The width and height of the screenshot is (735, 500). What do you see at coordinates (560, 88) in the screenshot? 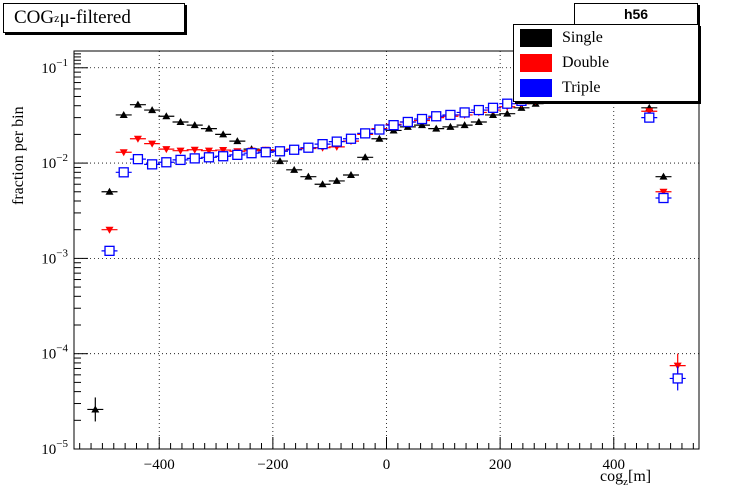
I see `legend-entry-triple: Triple` at bounding box center [560, 88].